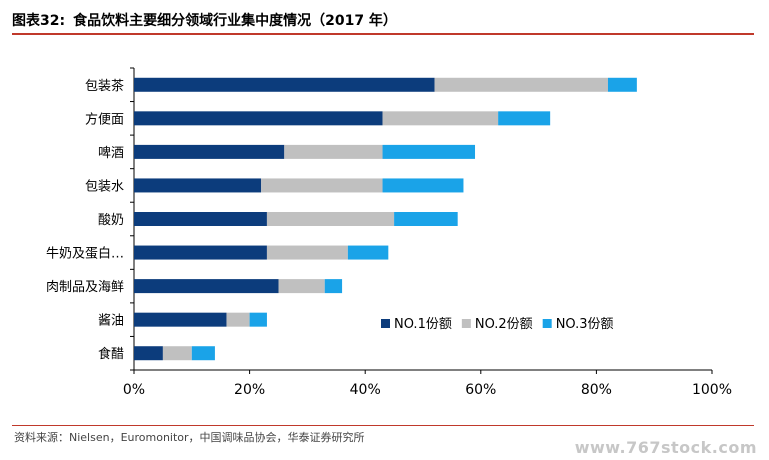 Image resolution: width=769 pixels, height=460 pixels. What do you see at coordinates (712, 390) in the screenshot?
I see `x-tick-label: 100%` at bounding box center [712, 390].